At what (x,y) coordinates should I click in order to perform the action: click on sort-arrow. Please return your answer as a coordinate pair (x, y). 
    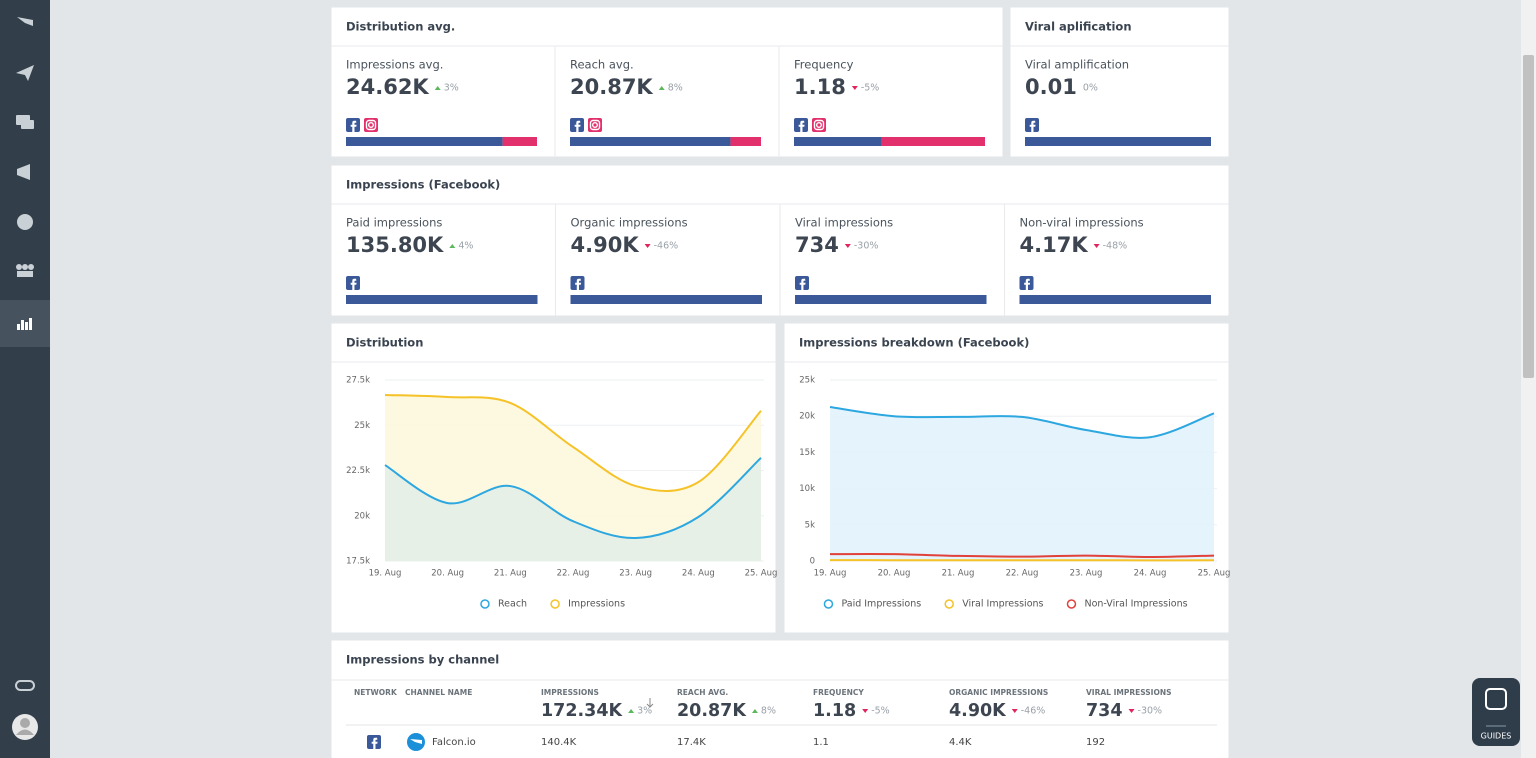
    Looking at the image, I should click on (650, 703).